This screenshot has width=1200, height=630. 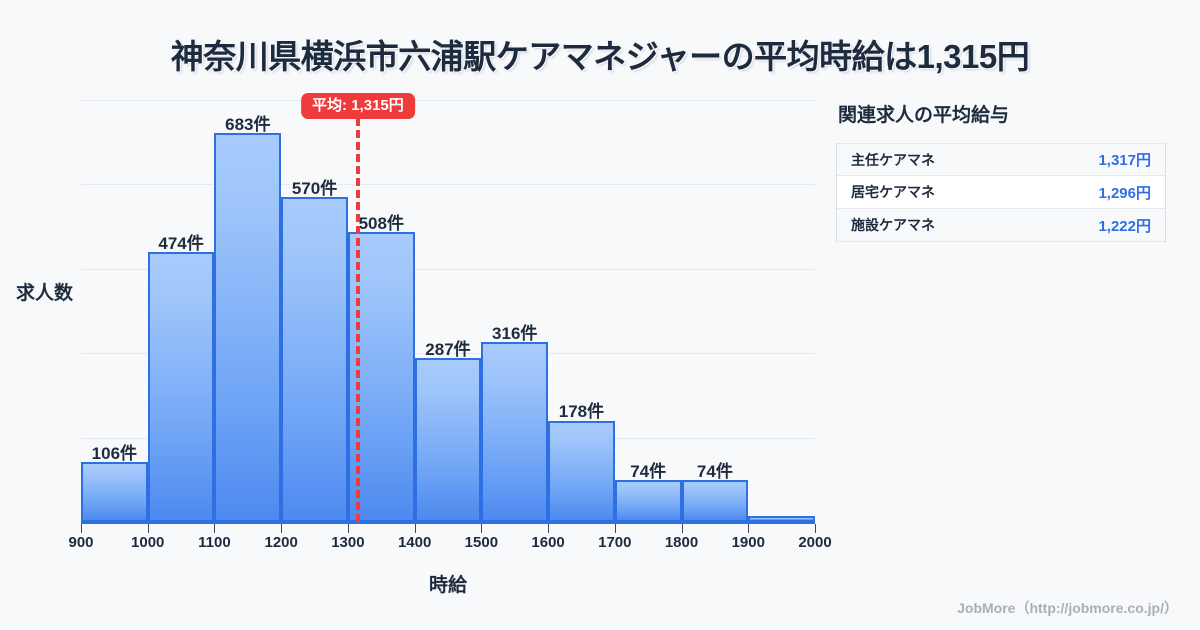 What do you see at coordinates (548, 542) in the screenshot?
I see `x-tick-label: 1600` at bounding box center [548, 542].